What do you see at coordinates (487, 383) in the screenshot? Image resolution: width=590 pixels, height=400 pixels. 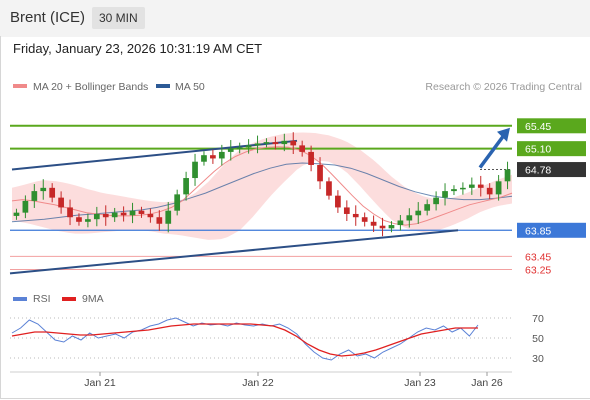 I see `x-tick-label-3: Jan 26` at bounding box center [487, 383].